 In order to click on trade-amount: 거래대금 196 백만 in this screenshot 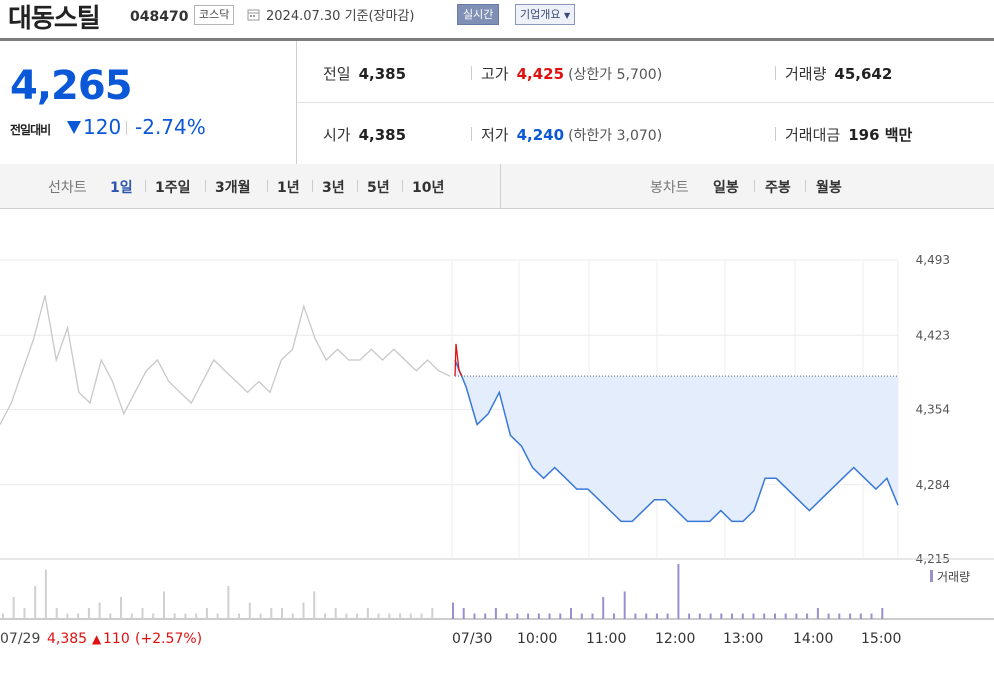, I will do `click(848, 134)`.